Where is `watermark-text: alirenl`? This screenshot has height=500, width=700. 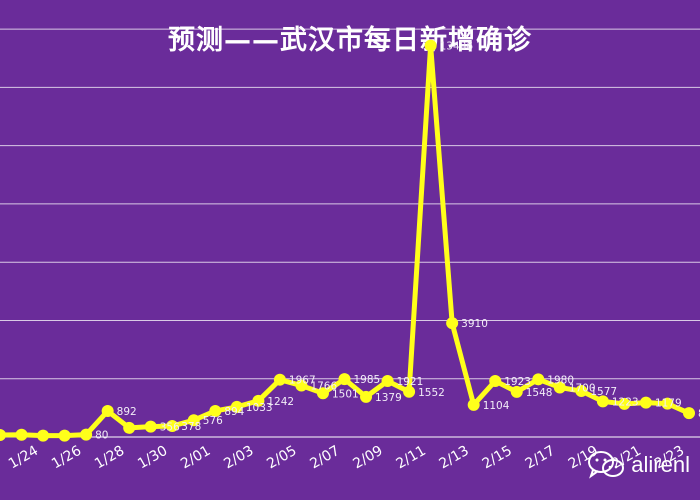 watermark-text: alirenl is located at coordinates (660, 464).